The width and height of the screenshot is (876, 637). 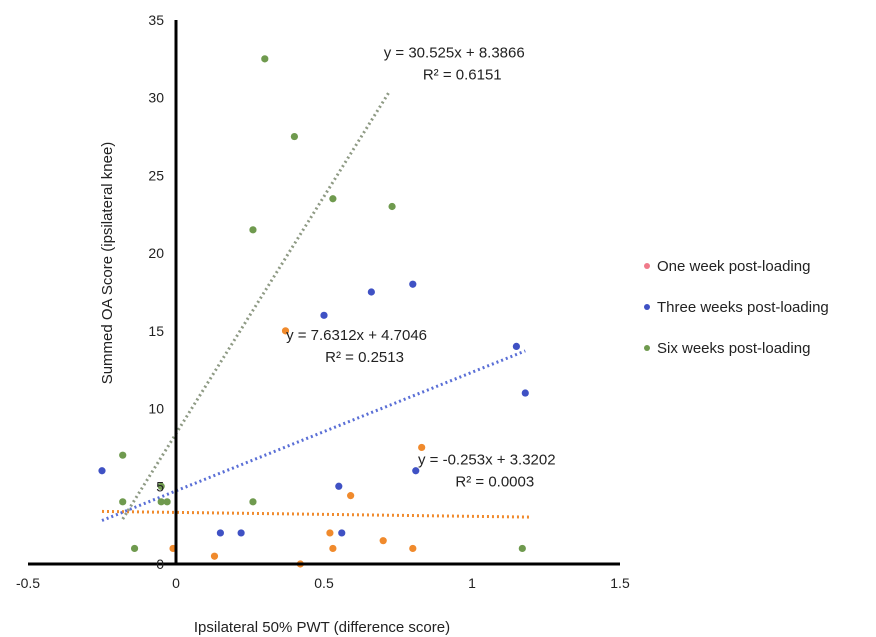 What do you see at coordinates (364, 357) in the screenshot?
I see `r-squared-label: R² = 0.2513` at bounding box center [364, 357].